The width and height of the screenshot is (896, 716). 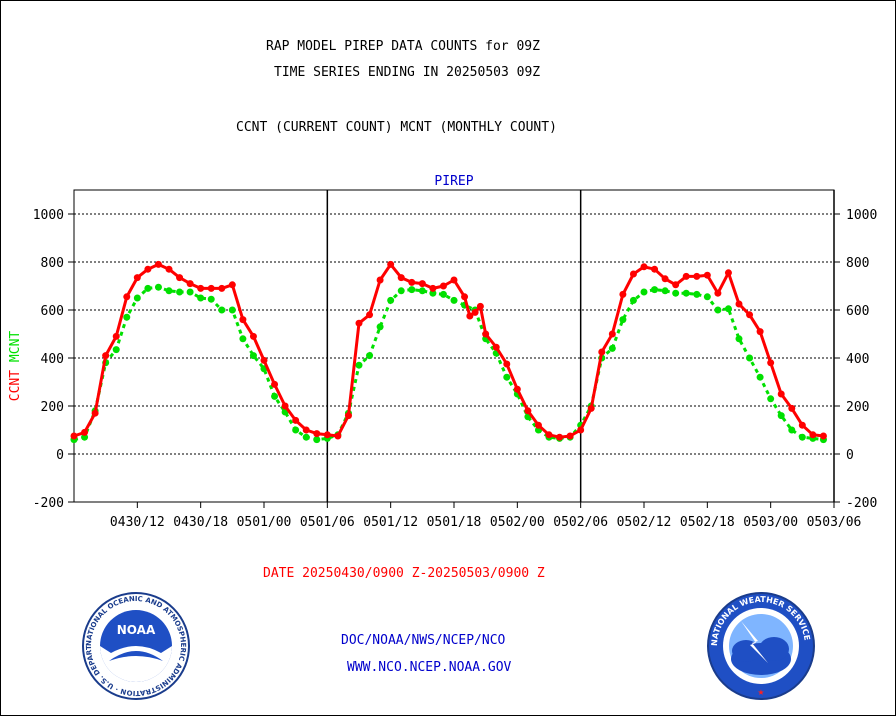 What do you see at coordinates (52, 407) in the screenshot?
I see `y-tick-label-left: 200` at bounding box center [52, 407].